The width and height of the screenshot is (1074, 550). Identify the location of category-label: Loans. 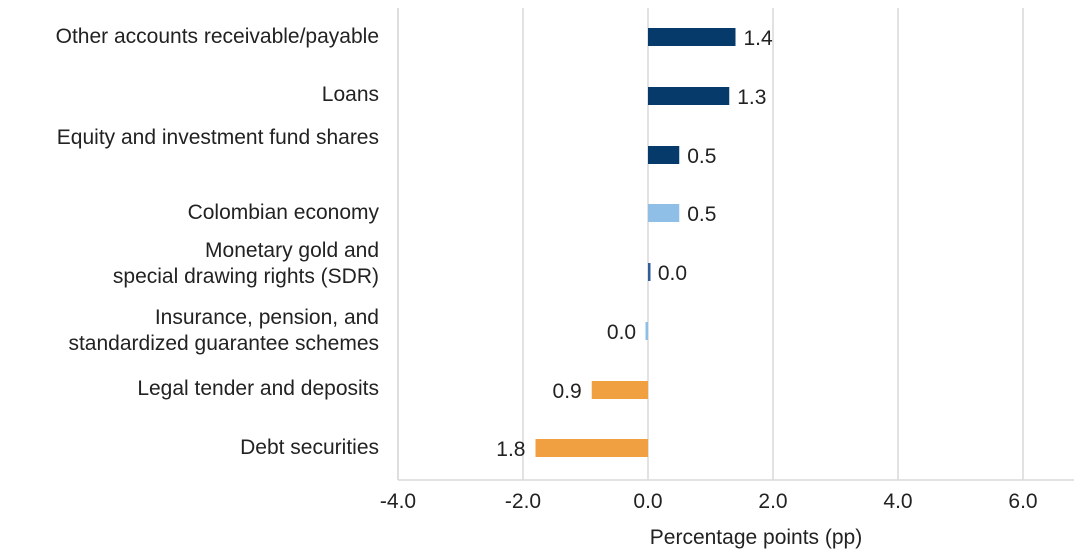
(350, 94).